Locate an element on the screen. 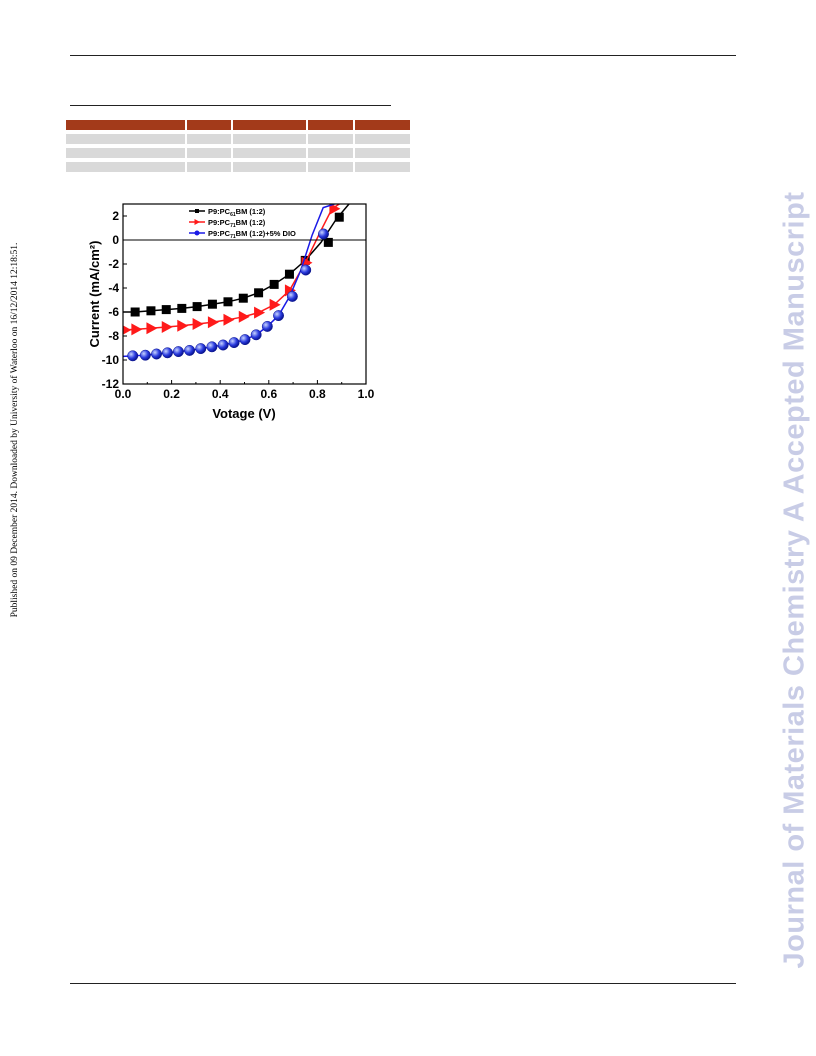 Image resolution: width=816 pixels, height=1056 pixels. page-header-rule is located at coordinates (403, 55).